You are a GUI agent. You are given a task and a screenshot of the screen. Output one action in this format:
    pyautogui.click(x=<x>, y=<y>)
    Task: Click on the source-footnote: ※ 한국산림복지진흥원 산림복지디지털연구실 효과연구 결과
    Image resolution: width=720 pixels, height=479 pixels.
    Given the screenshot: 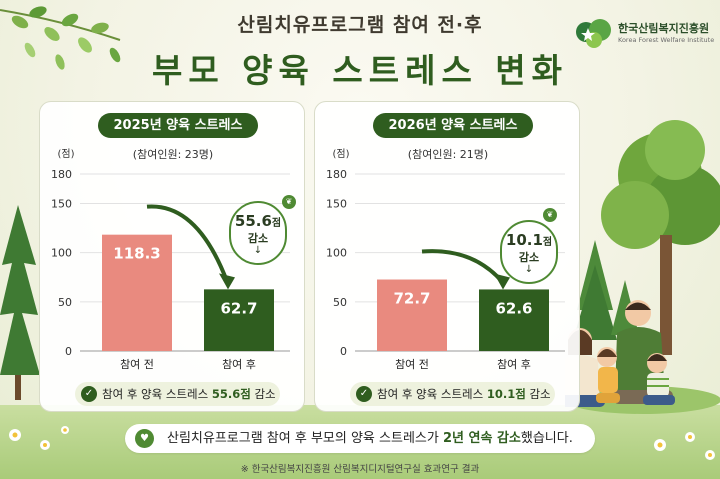 What is the action you would take?
    pyautogui.click(x=360, y=469)
    